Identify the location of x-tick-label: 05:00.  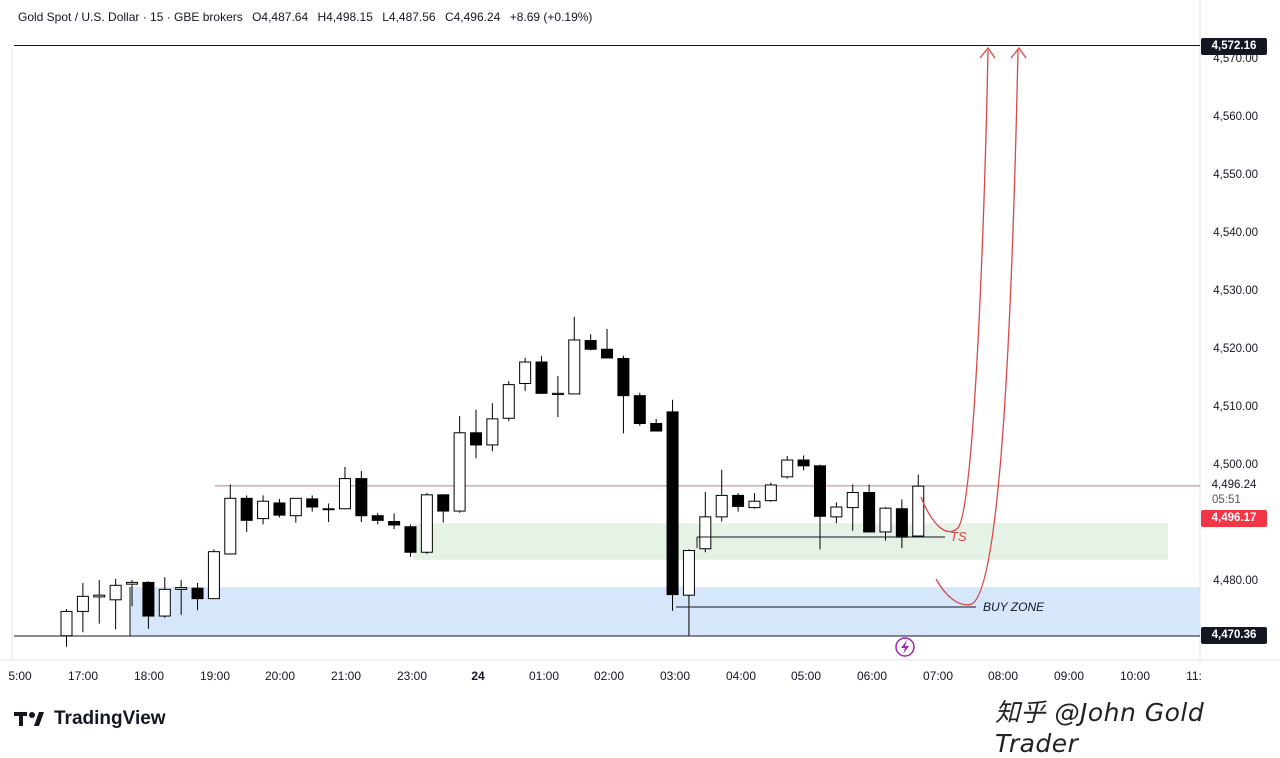
(806, 676).